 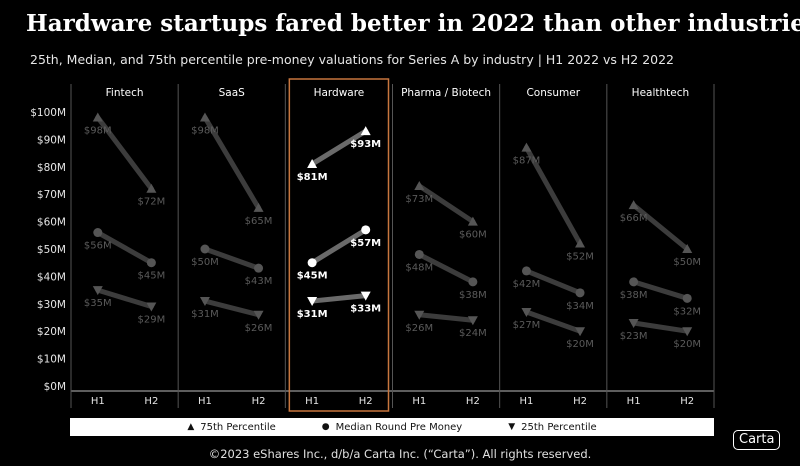 I want to click on data-label-p75: $98M, so click(x=205, y=130).